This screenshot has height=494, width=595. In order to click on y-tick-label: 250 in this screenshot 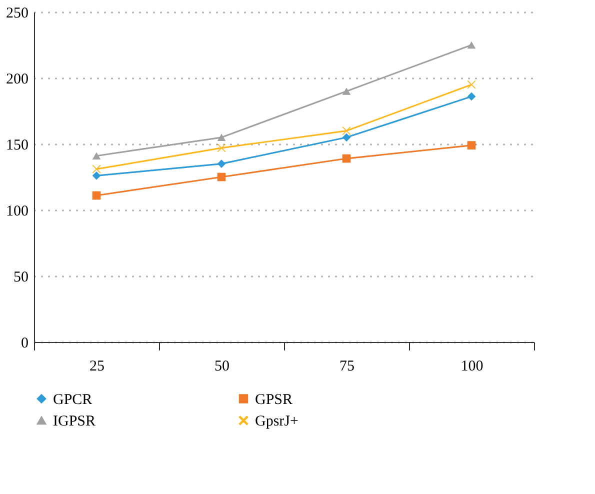, I will do `click(17, 14)`.